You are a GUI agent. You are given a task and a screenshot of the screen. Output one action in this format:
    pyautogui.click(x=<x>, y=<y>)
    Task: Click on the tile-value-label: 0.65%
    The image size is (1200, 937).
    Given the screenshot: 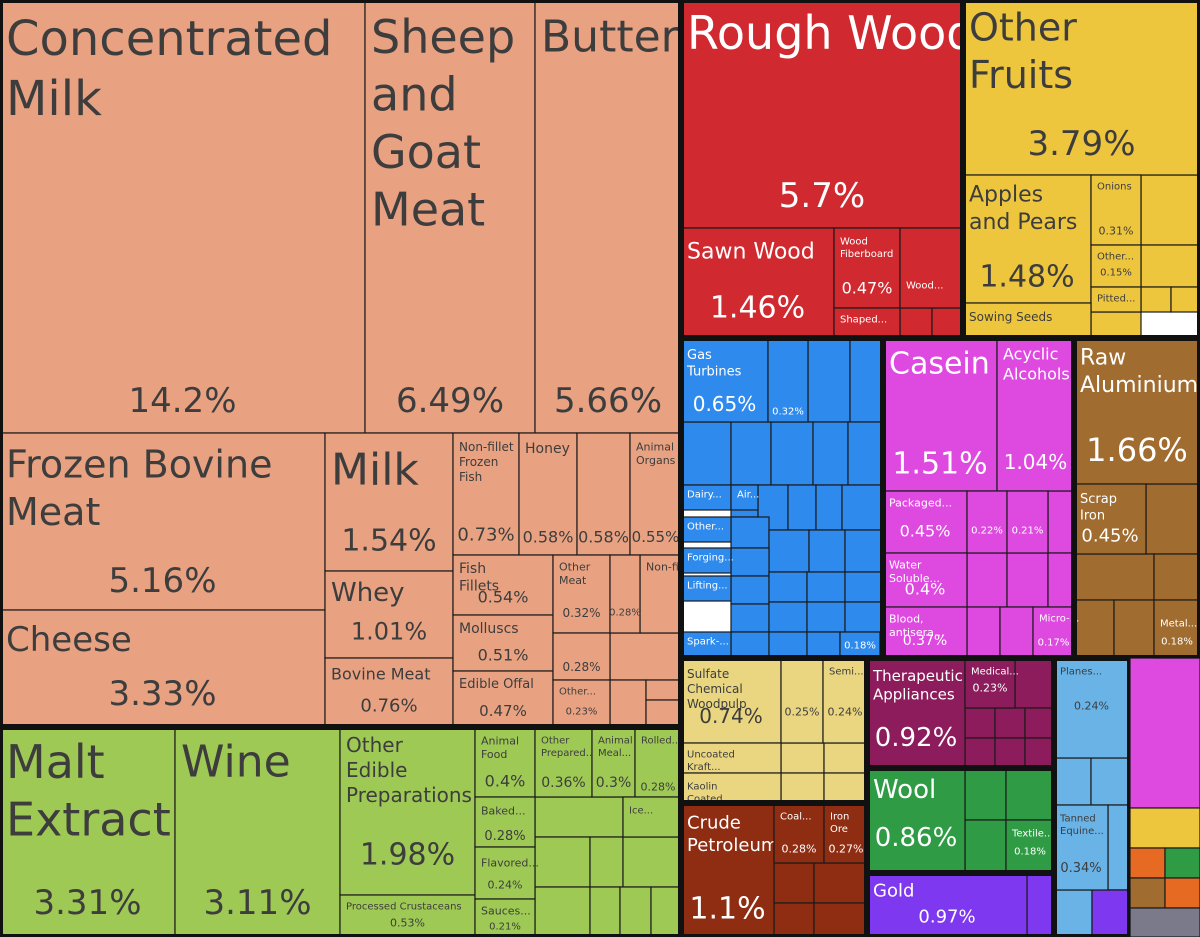 What is the action you would take?
    pyautogui.click(x=725, y=404)
    